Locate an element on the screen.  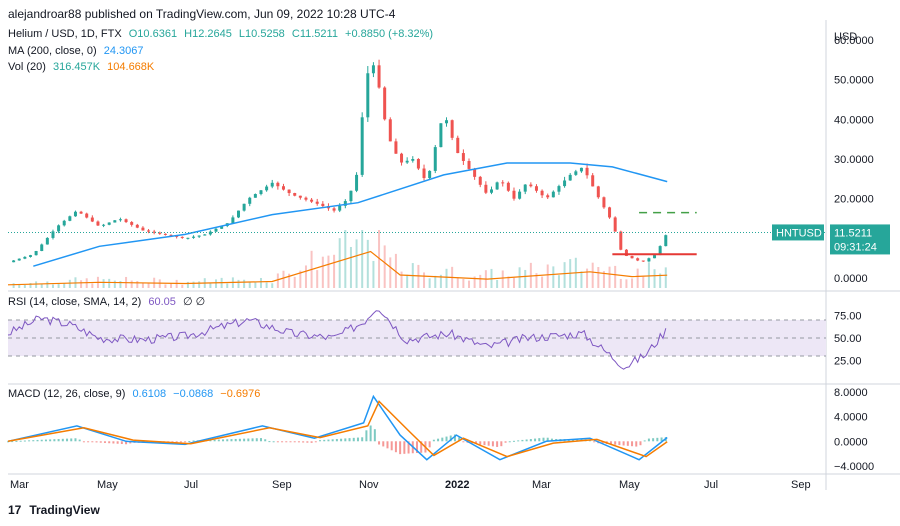
price-axis-tick: 30.0000 is located at coordinates (854, 160).